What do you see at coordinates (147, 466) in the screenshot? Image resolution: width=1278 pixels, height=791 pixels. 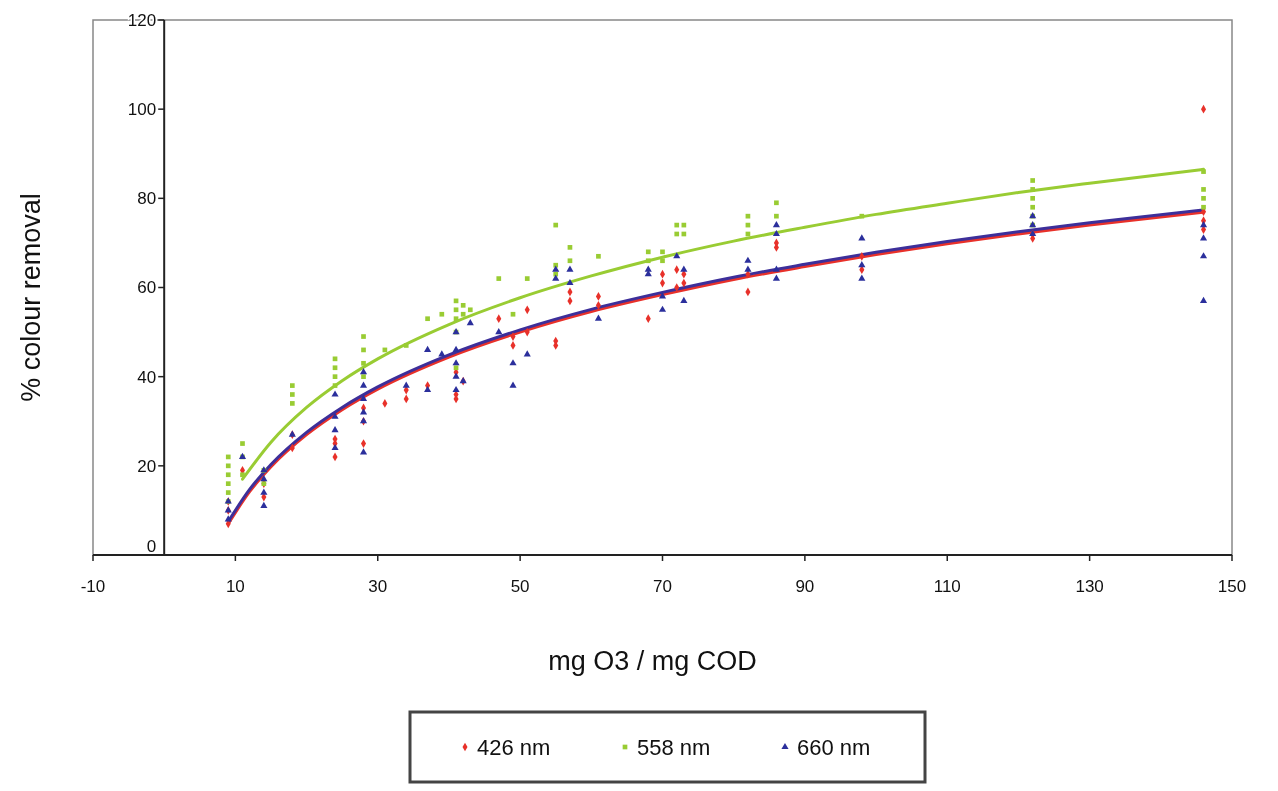 I see `y-tick-label: 20` at bounding box center [147, 466].